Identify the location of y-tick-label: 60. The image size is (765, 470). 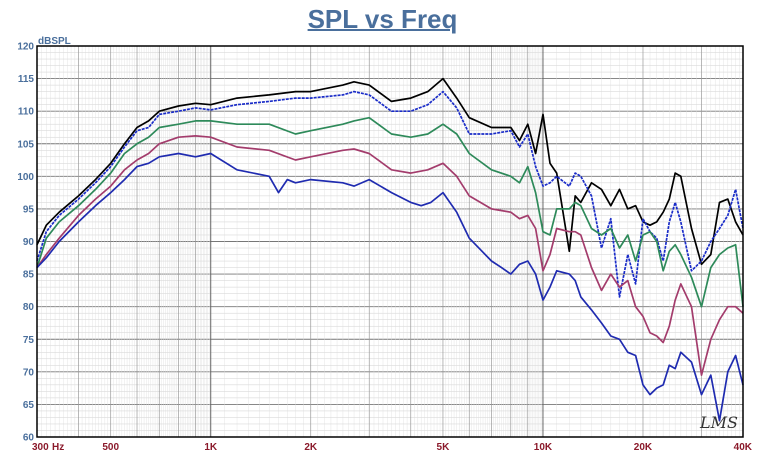
(29, 438).